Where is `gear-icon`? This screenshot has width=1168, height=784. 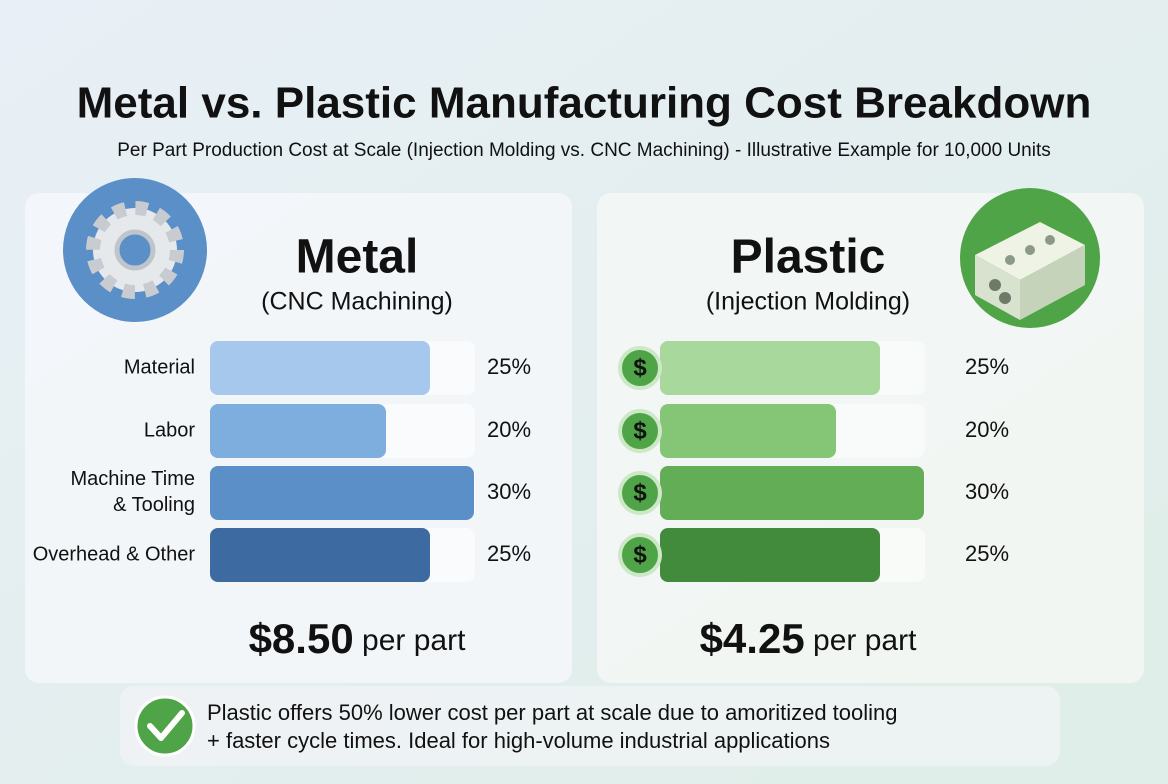
gear-icon is located at coordinates (135, 250).